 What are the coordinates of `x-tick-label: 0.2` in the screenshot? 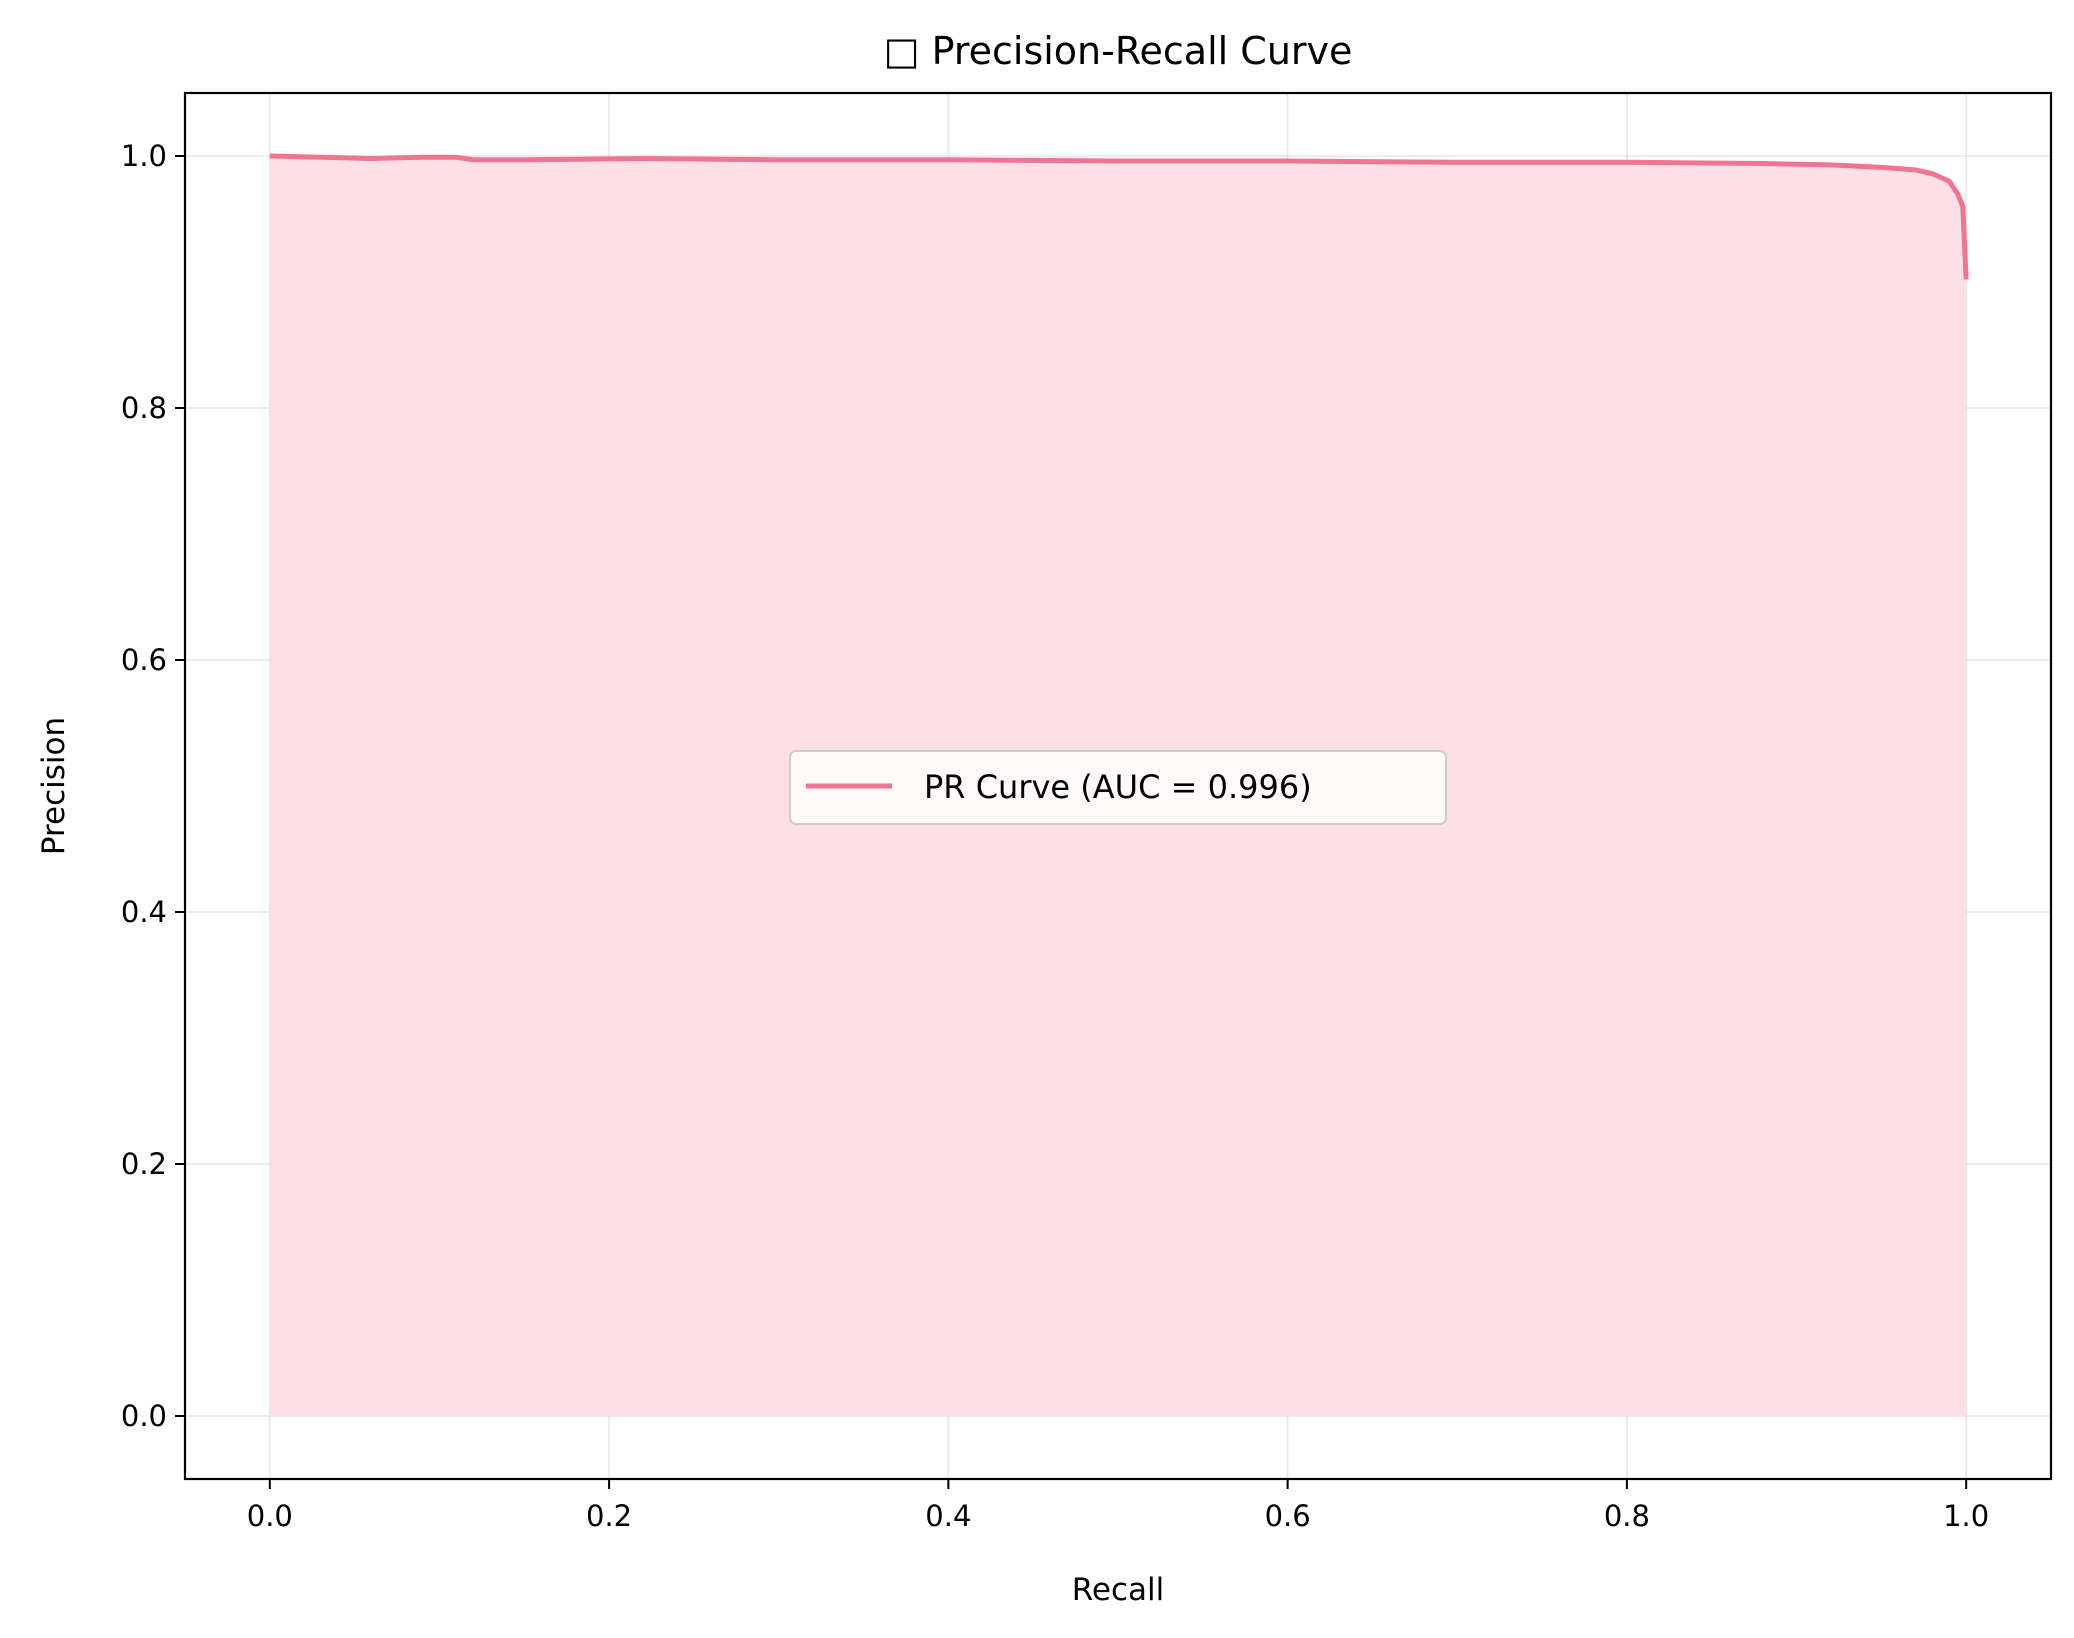 It's located at (609, 1516).